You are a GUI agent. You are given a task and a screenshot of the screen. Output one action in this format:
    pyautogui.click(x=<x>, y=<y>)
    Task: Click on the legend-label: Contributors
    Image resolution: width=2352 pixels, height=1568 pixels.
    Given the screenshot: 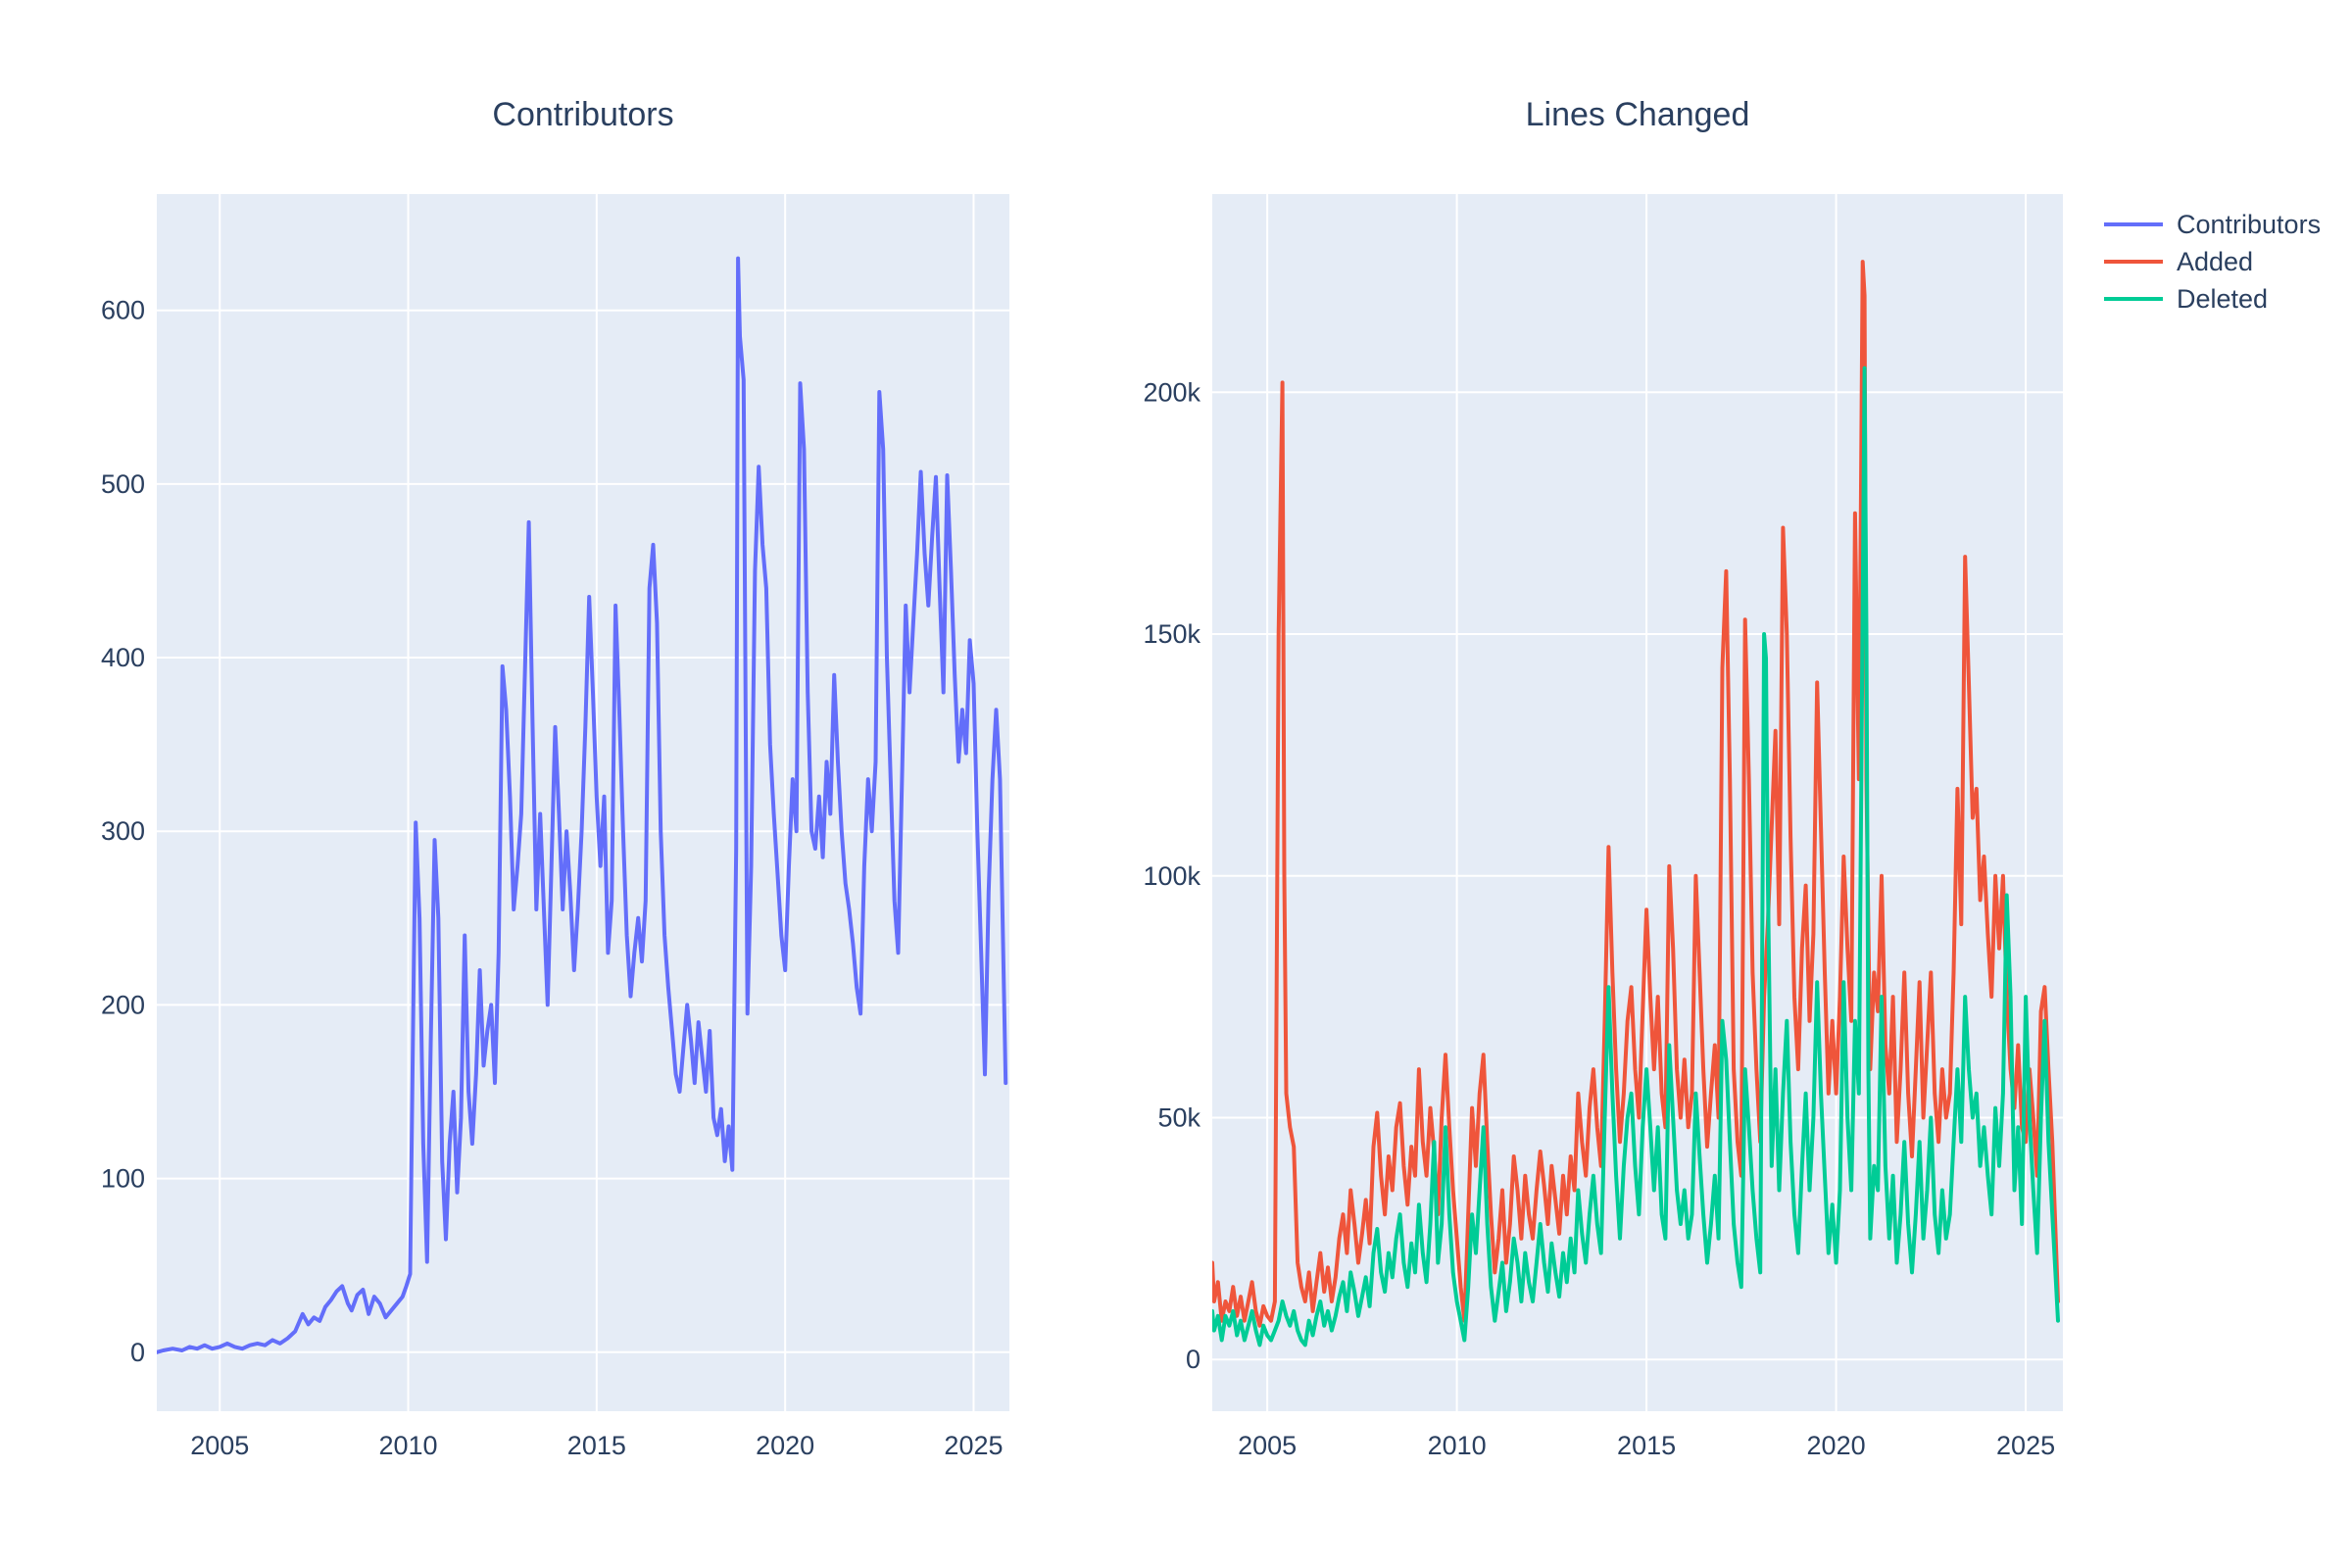 What is the action you would take?
    pyautogui.click(x=2249, y=224)
    